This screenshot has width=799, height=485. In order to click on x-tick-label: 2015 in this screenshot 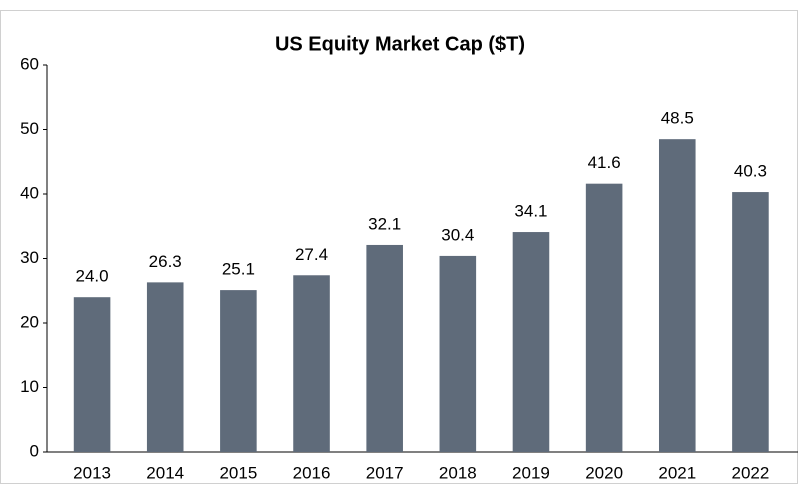, I will do `click(238, 472)`.